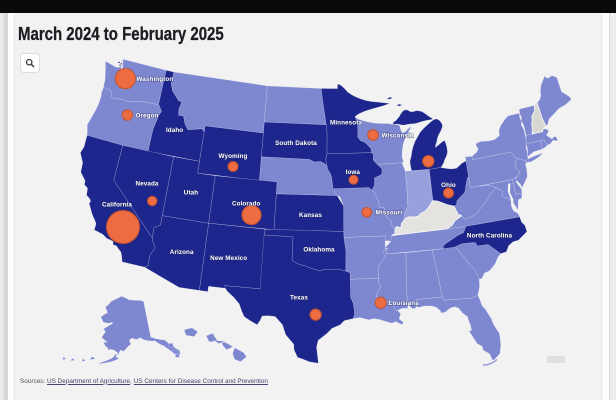  Describe the element at coordinates (319, 249) in the screenshot. I see `svg-text: Oklahoma` at that location.